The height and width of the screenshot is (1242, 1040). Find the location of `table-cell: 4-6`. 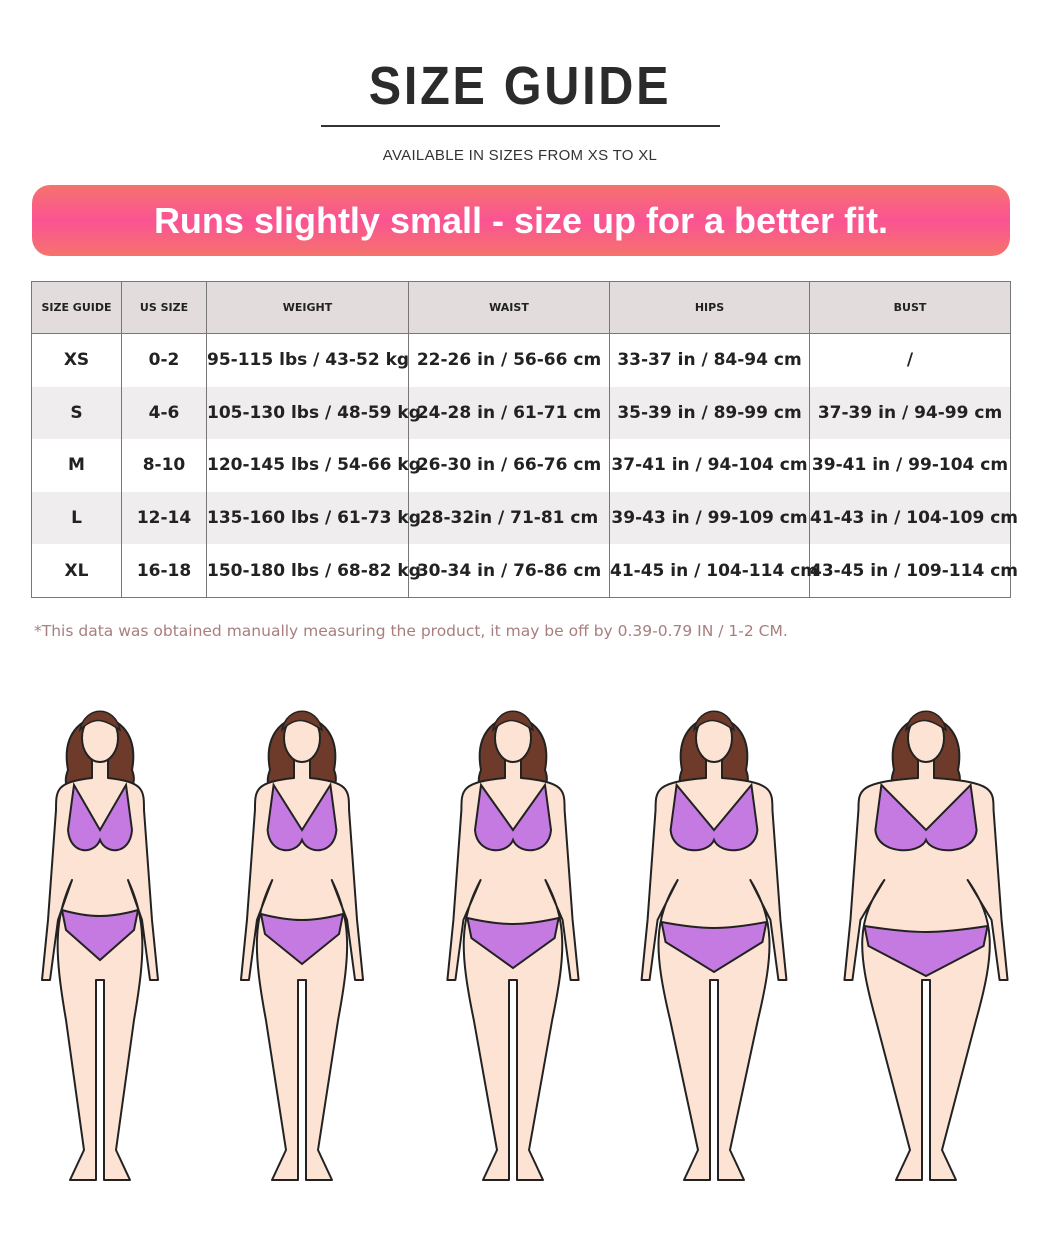

table-cell: 4-6 is located at coordinates (164, 413).